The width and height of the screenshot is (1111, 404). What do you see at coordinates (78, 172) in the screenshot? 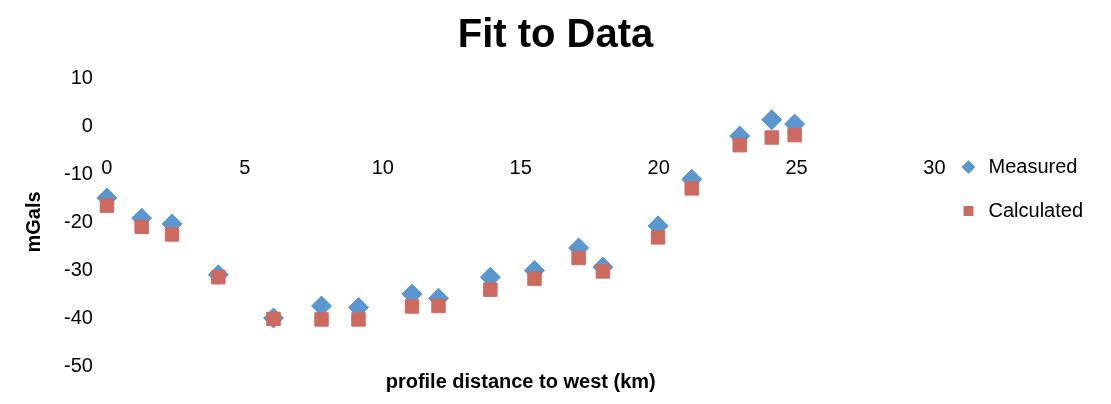
I see `y-tick-label: -10` at bounding box center [78, 172].